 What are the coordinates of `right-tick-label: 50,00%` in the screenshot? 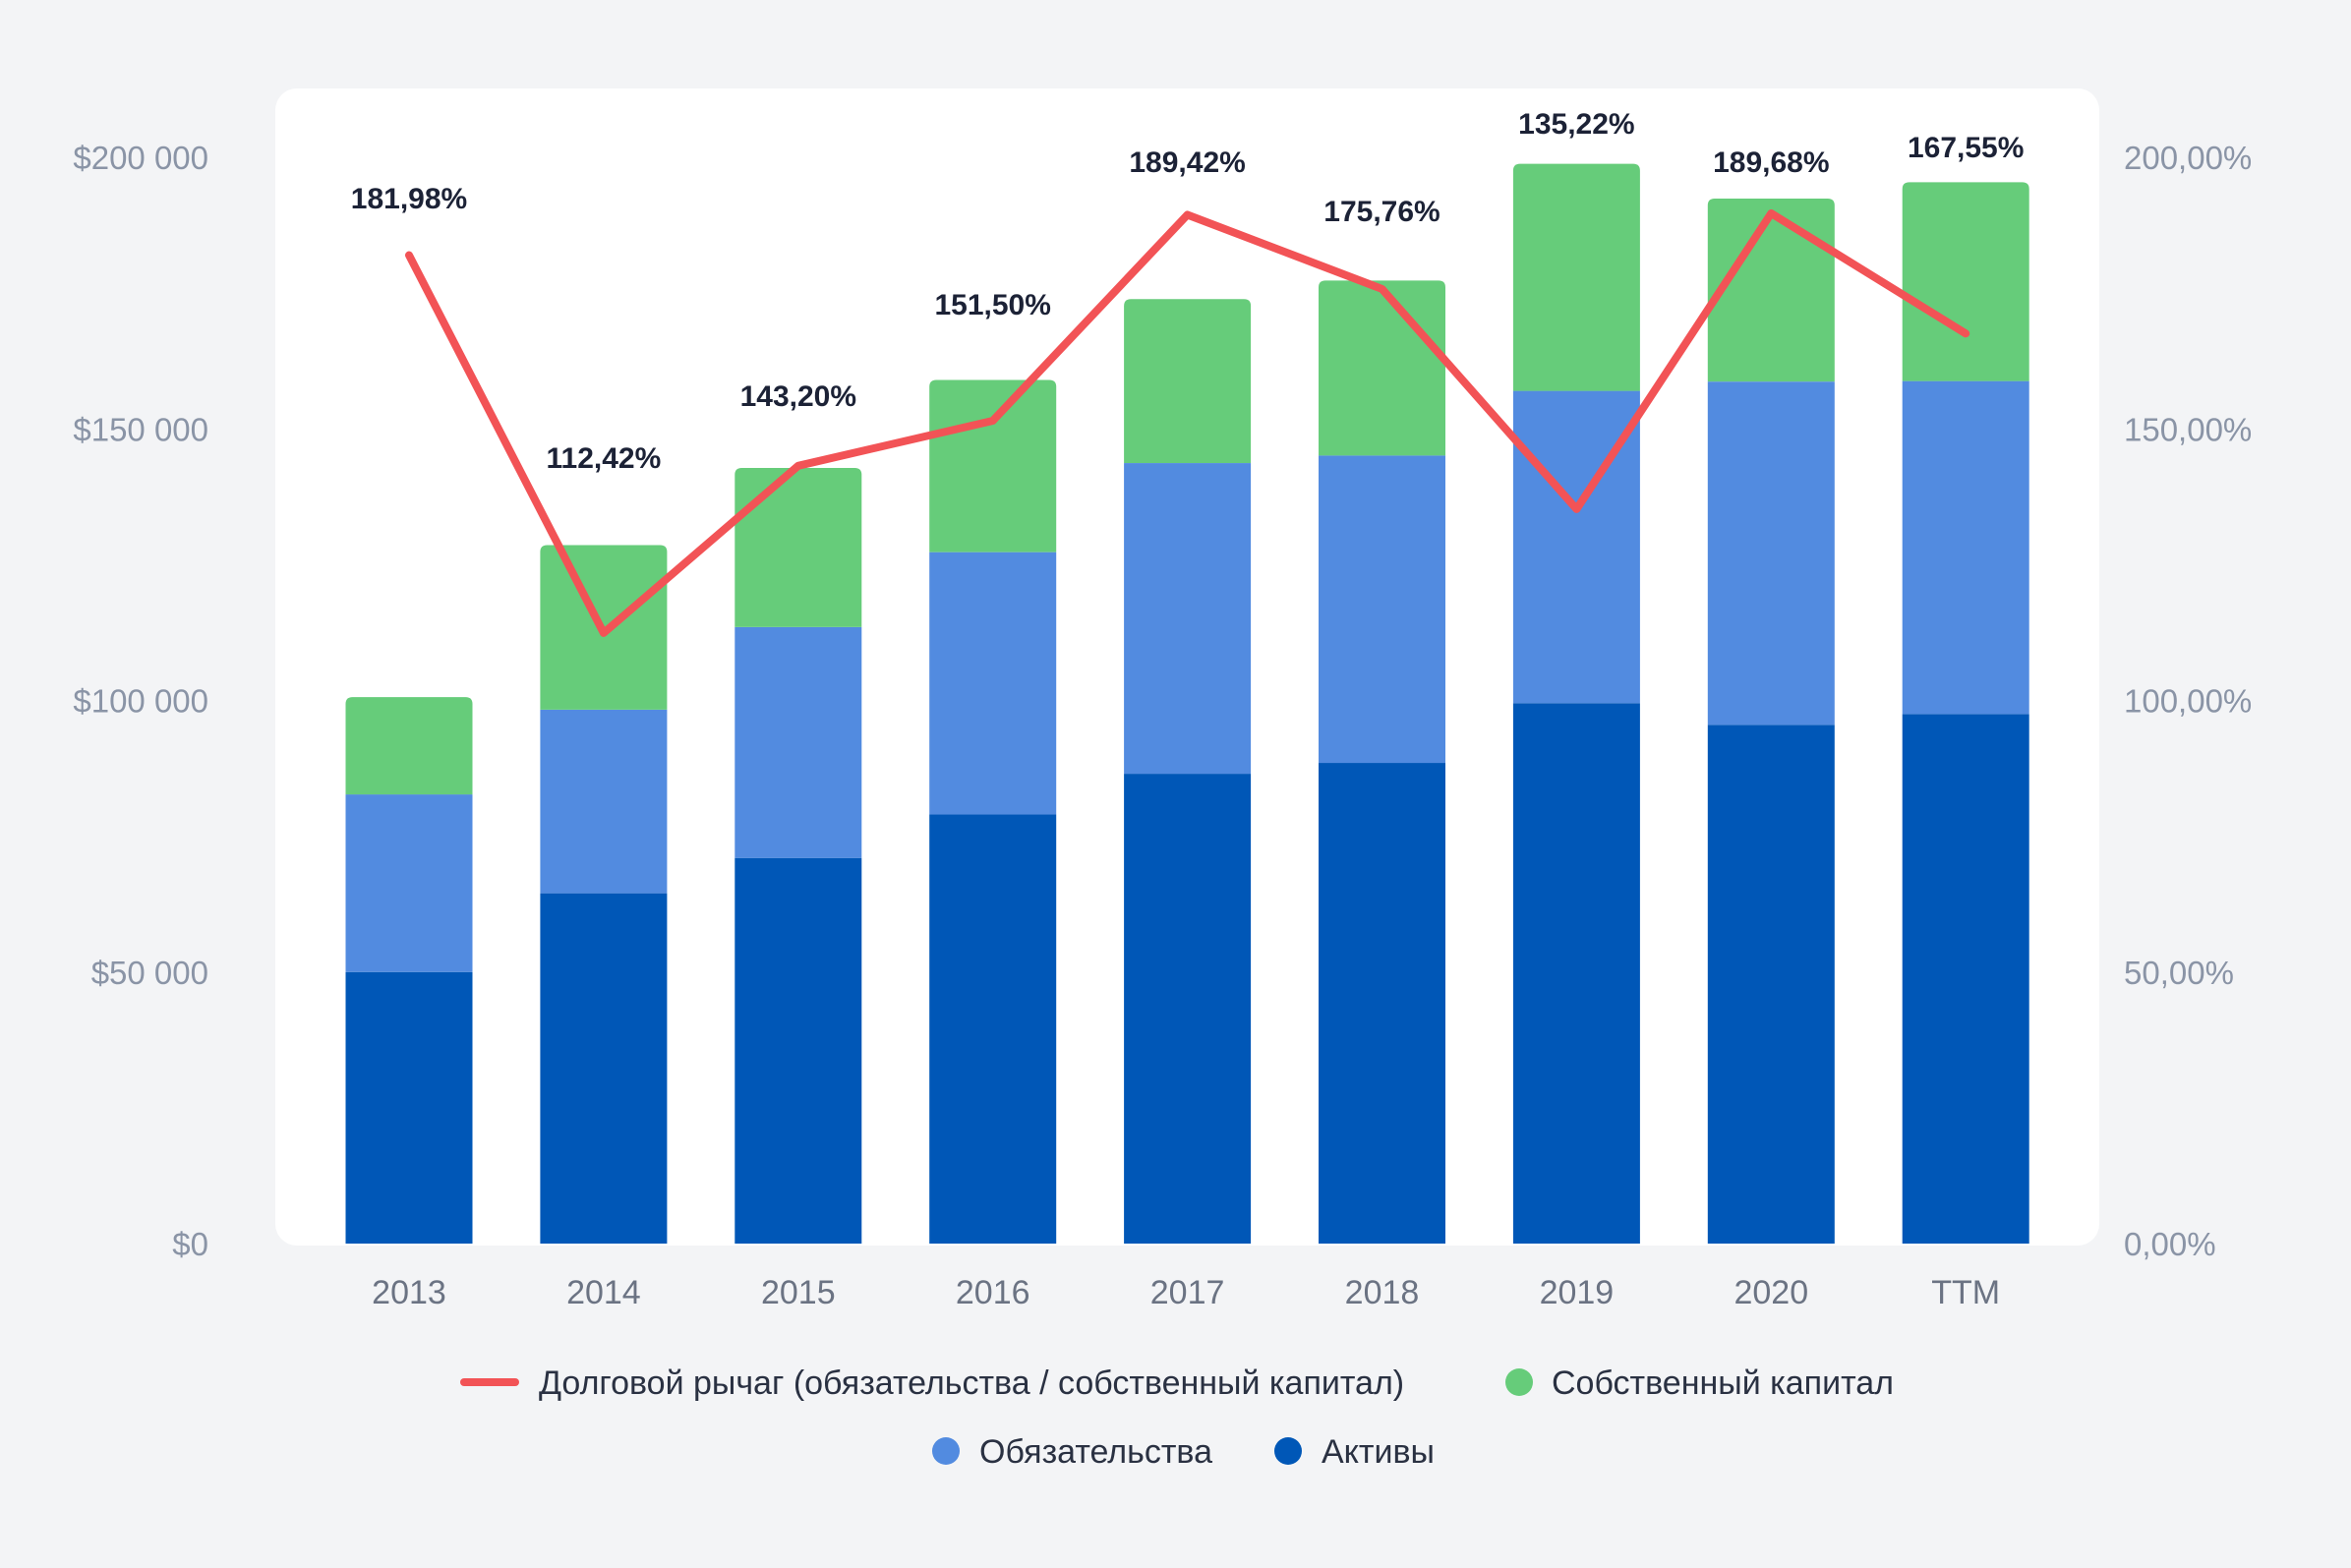 It's located at (2179, 973).